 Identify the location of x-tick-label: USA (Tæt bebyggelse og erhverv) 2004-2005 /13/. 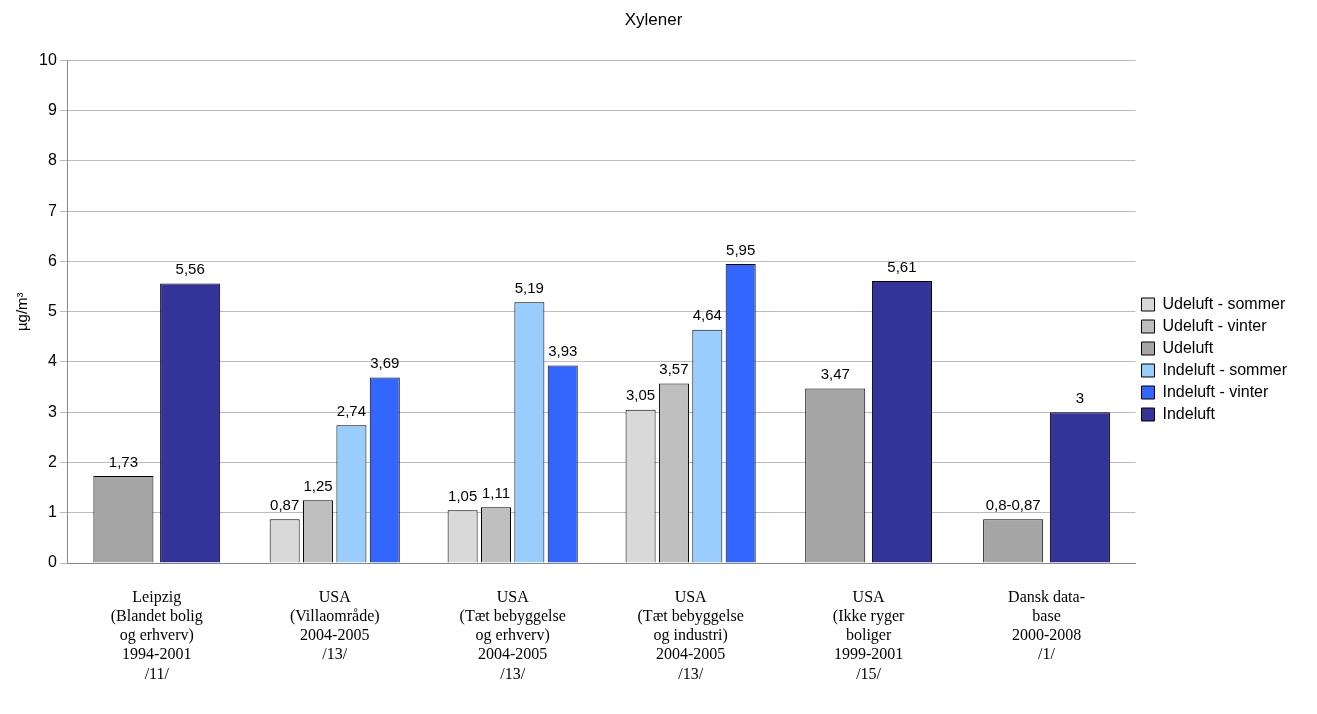
(512, 634).